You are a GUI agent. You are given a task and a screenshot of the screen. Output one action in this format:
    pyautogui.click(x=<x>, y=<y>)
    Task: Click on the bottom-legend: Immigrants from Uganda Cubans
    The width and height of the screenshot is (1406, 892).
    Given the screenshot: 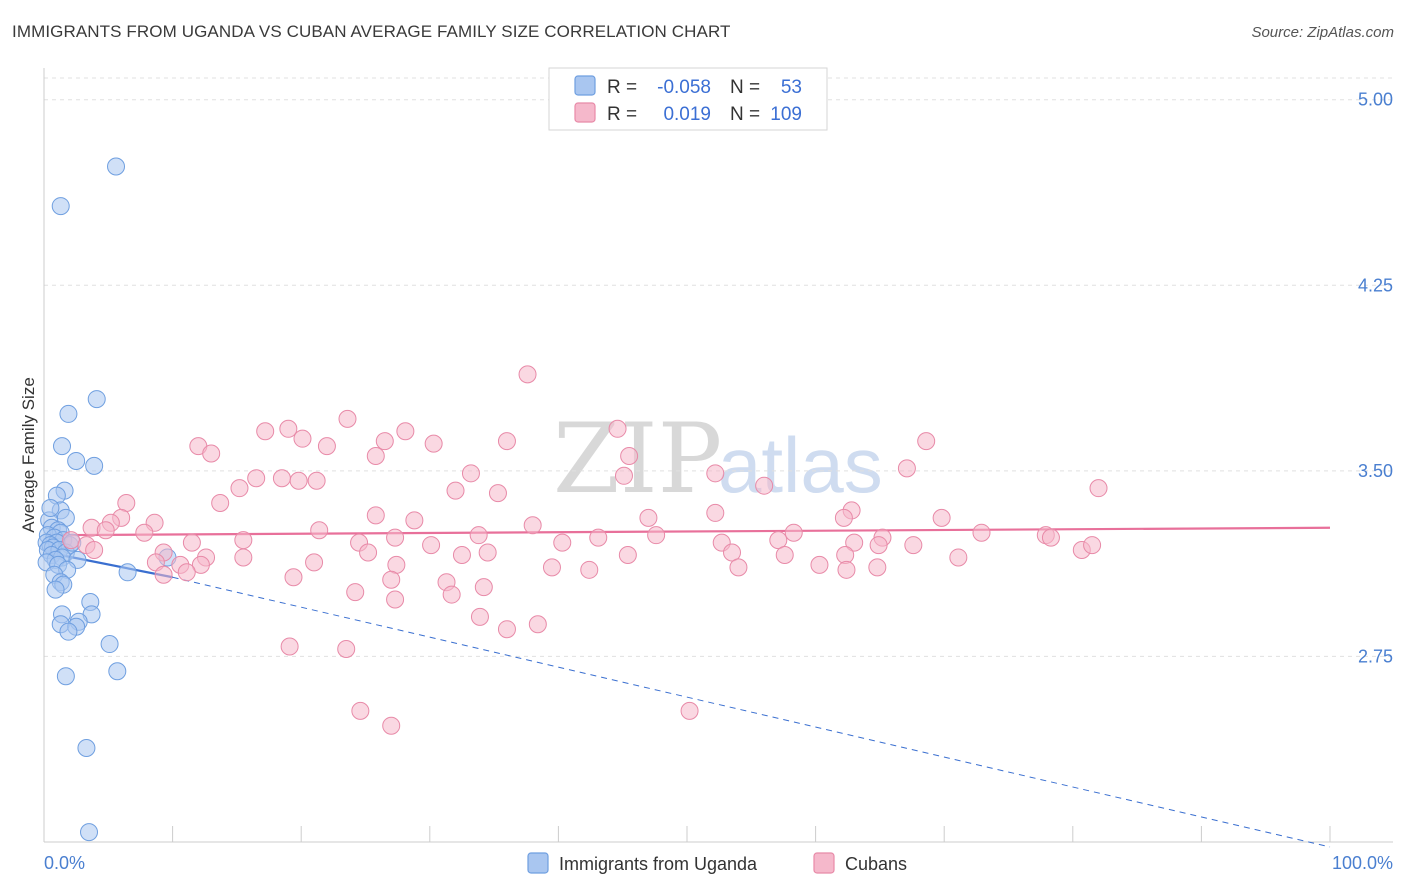 What is the action you would take?
    pyautogui.click(x=717, y=863)
    